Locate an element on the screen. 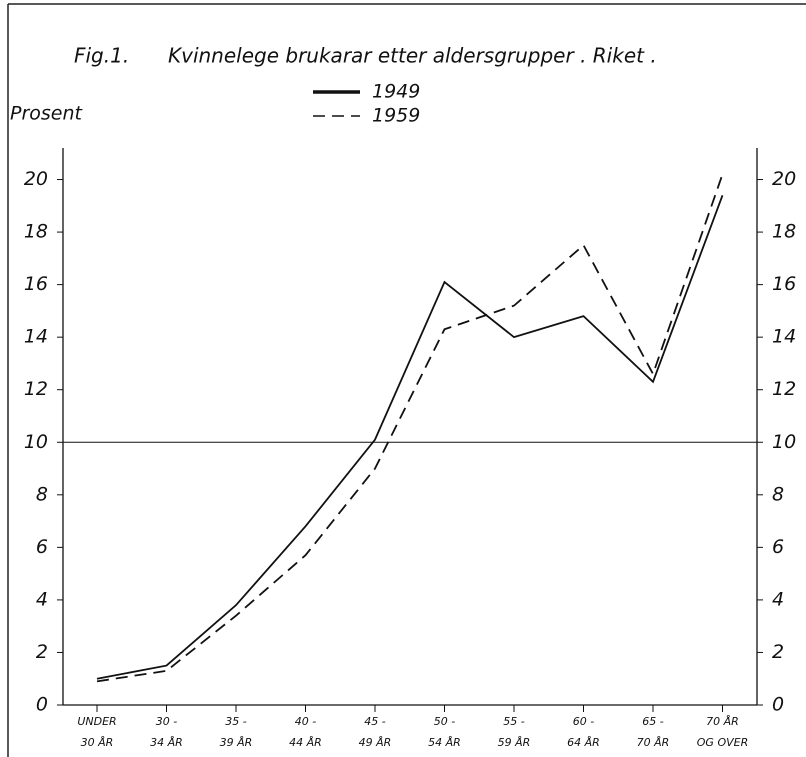 This screenshot has height=757, width=806. x-tick-label: 54 ÅR is located at coordinates (444, 742).